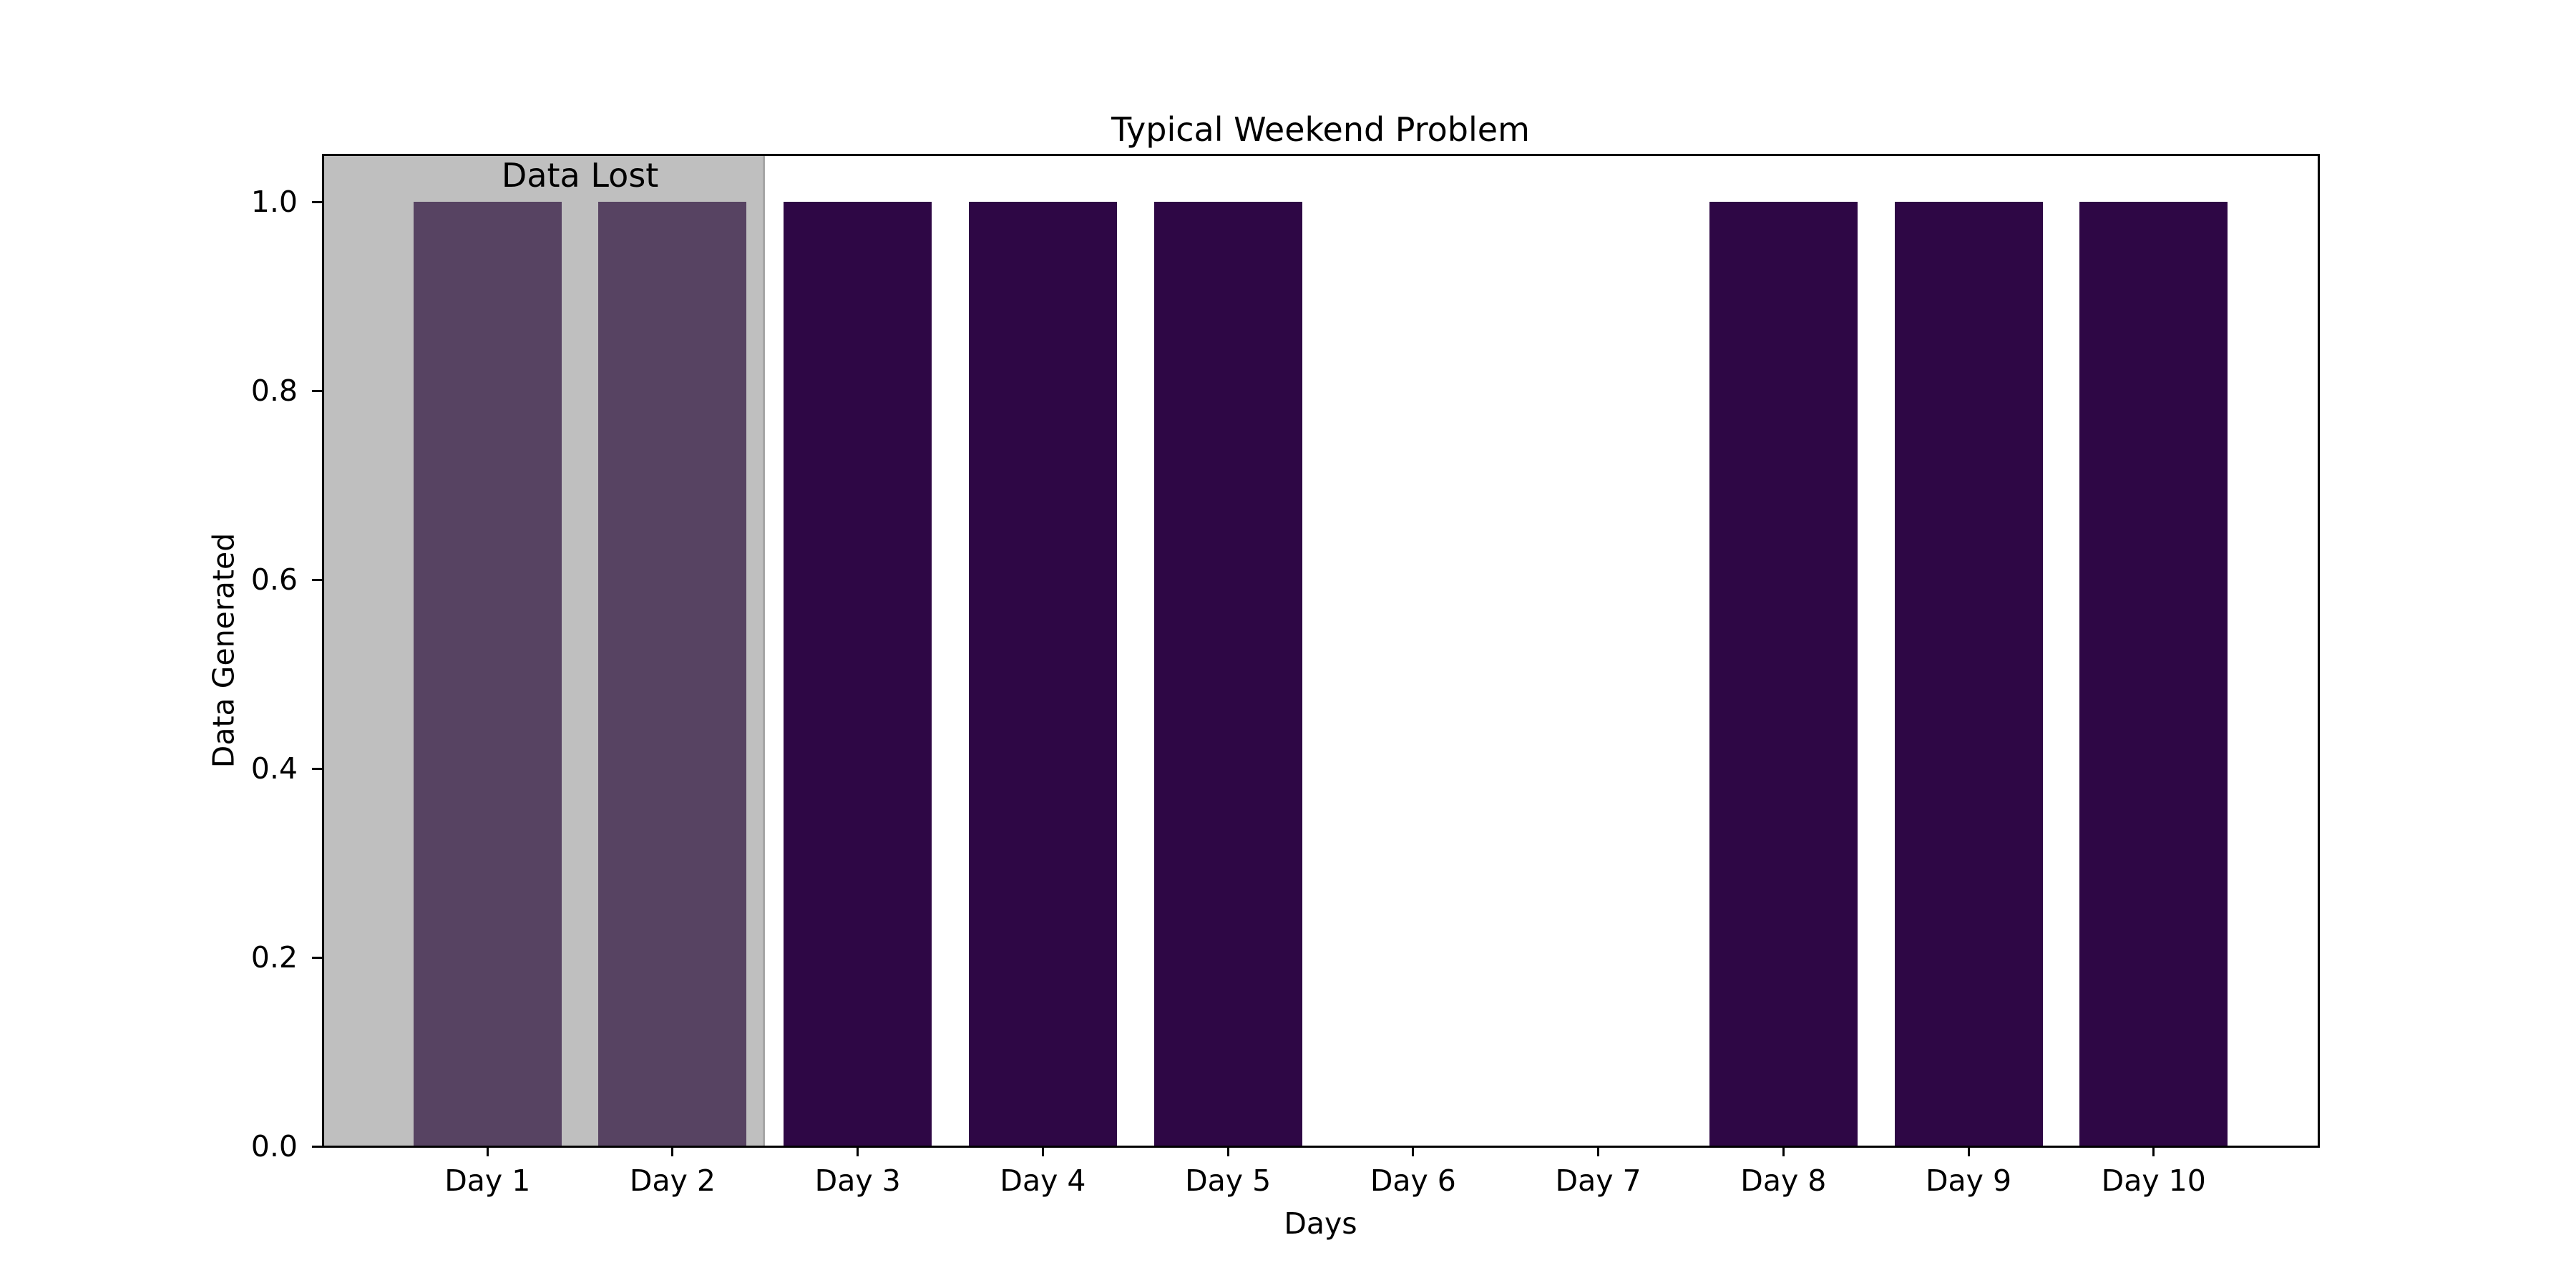 The width and height of the screenshot is (2576, 1288). I want to click on shaded-region-data-lost, so click(544, 650).